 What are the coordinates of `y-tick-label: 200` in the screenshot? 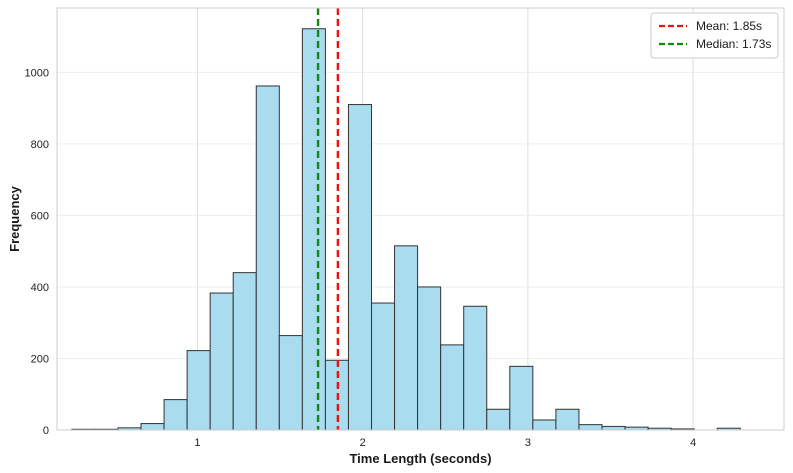 It's located at (40, 359).